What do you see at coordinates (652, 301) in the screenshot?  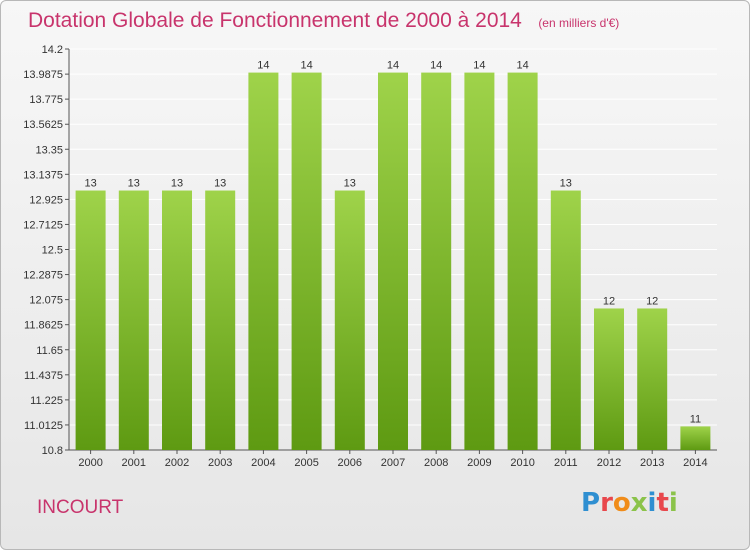 I see `value-label-2013: 12` at bounding box center [652, 301].